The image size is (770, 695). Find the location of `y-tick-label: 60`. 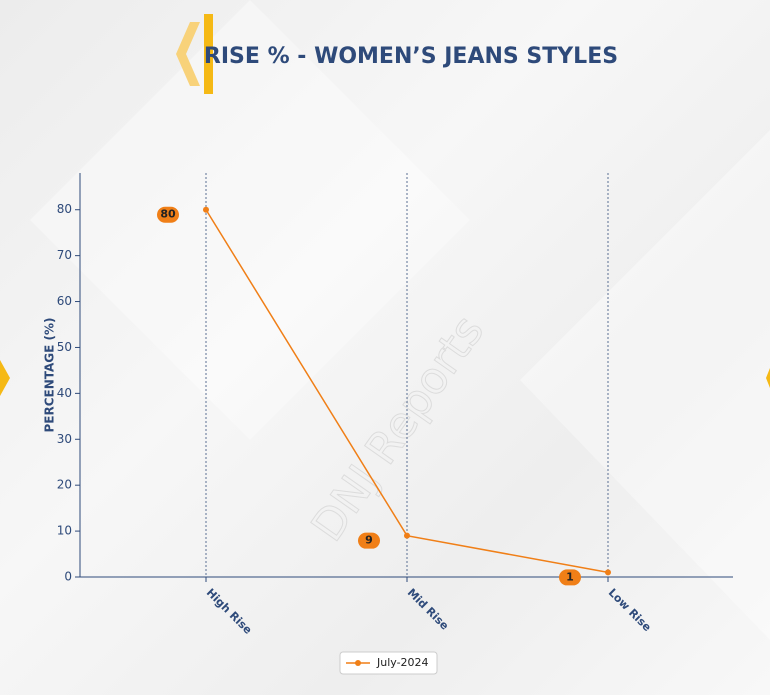

y-tick-label: 60 is located at coordinates (64, 301).